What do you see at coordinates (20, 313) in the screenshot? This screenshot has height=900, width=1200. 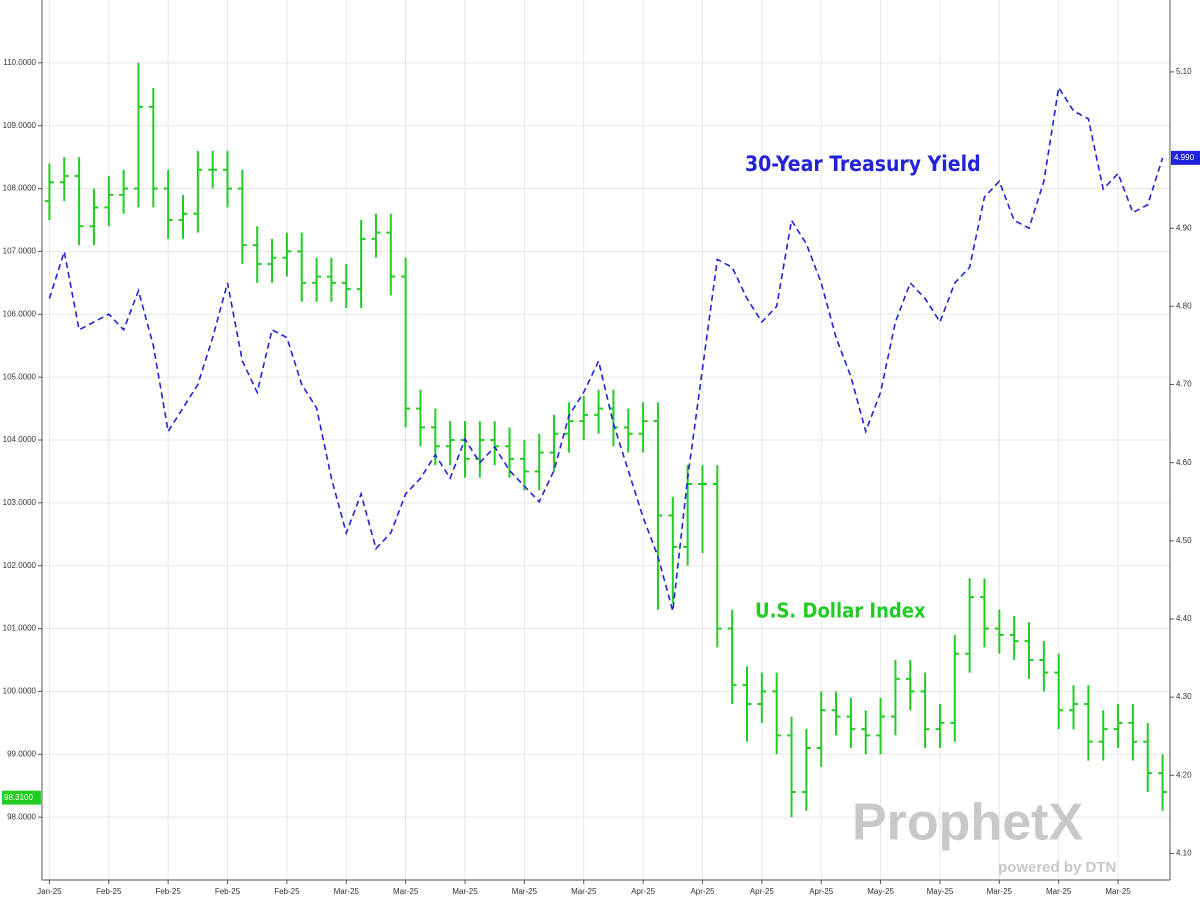 I see `y-tick-label: 106.0000` at bounding box center [20, 313].